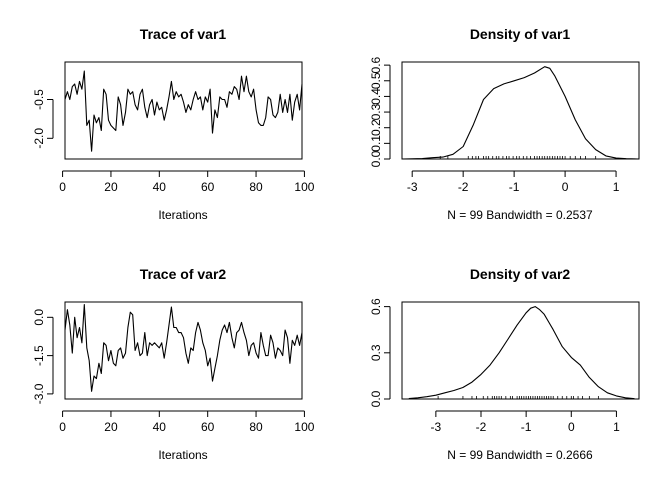  Describe the element at coordinates (520, 215) in the screenshot. I see `x-axis-label: N = 99 Bandwidth = 0.2537` at that location.